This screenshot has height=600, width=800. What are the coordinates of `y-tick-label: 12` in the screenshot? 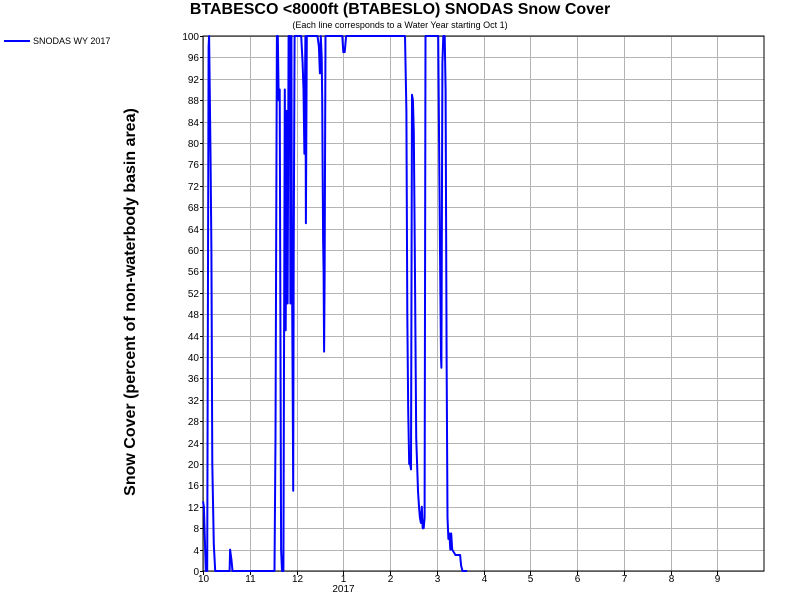 It's located at (194, 508).